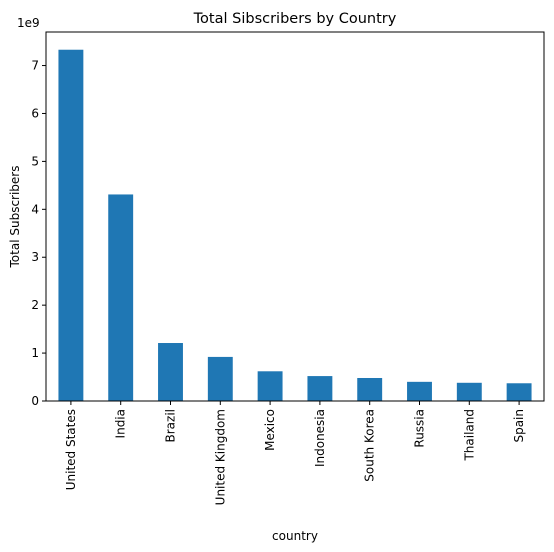  I want to click on x-tick-label-9: Spain, so click(519, 426).